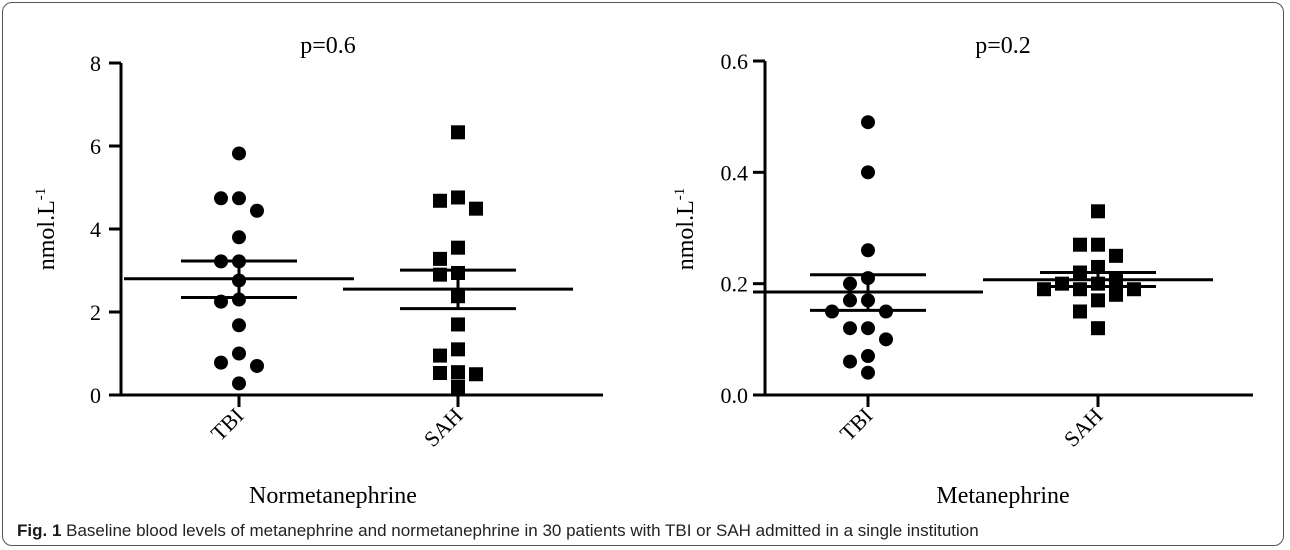 Image resolution: width=1290 pixels, height=550 pixels. I want to click on y-tick-label: 0.6, so click(735, 61).